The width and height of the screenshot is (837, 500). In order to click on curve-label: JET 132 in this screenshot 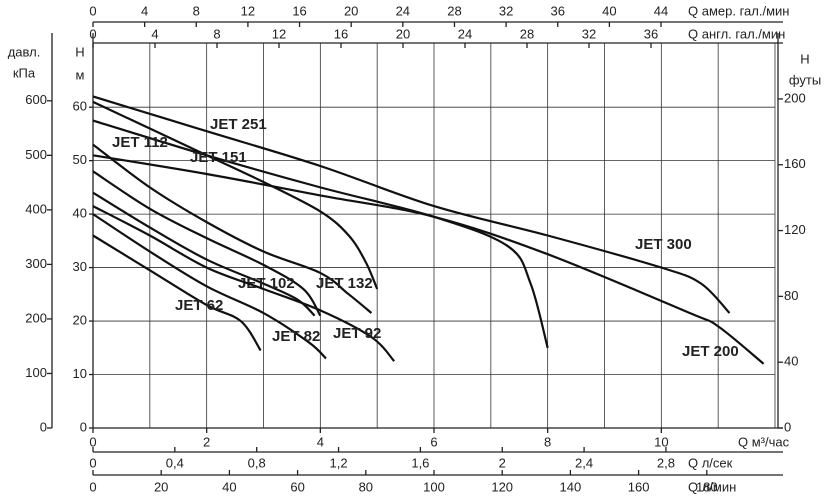, I will do `click(344, 283)`.